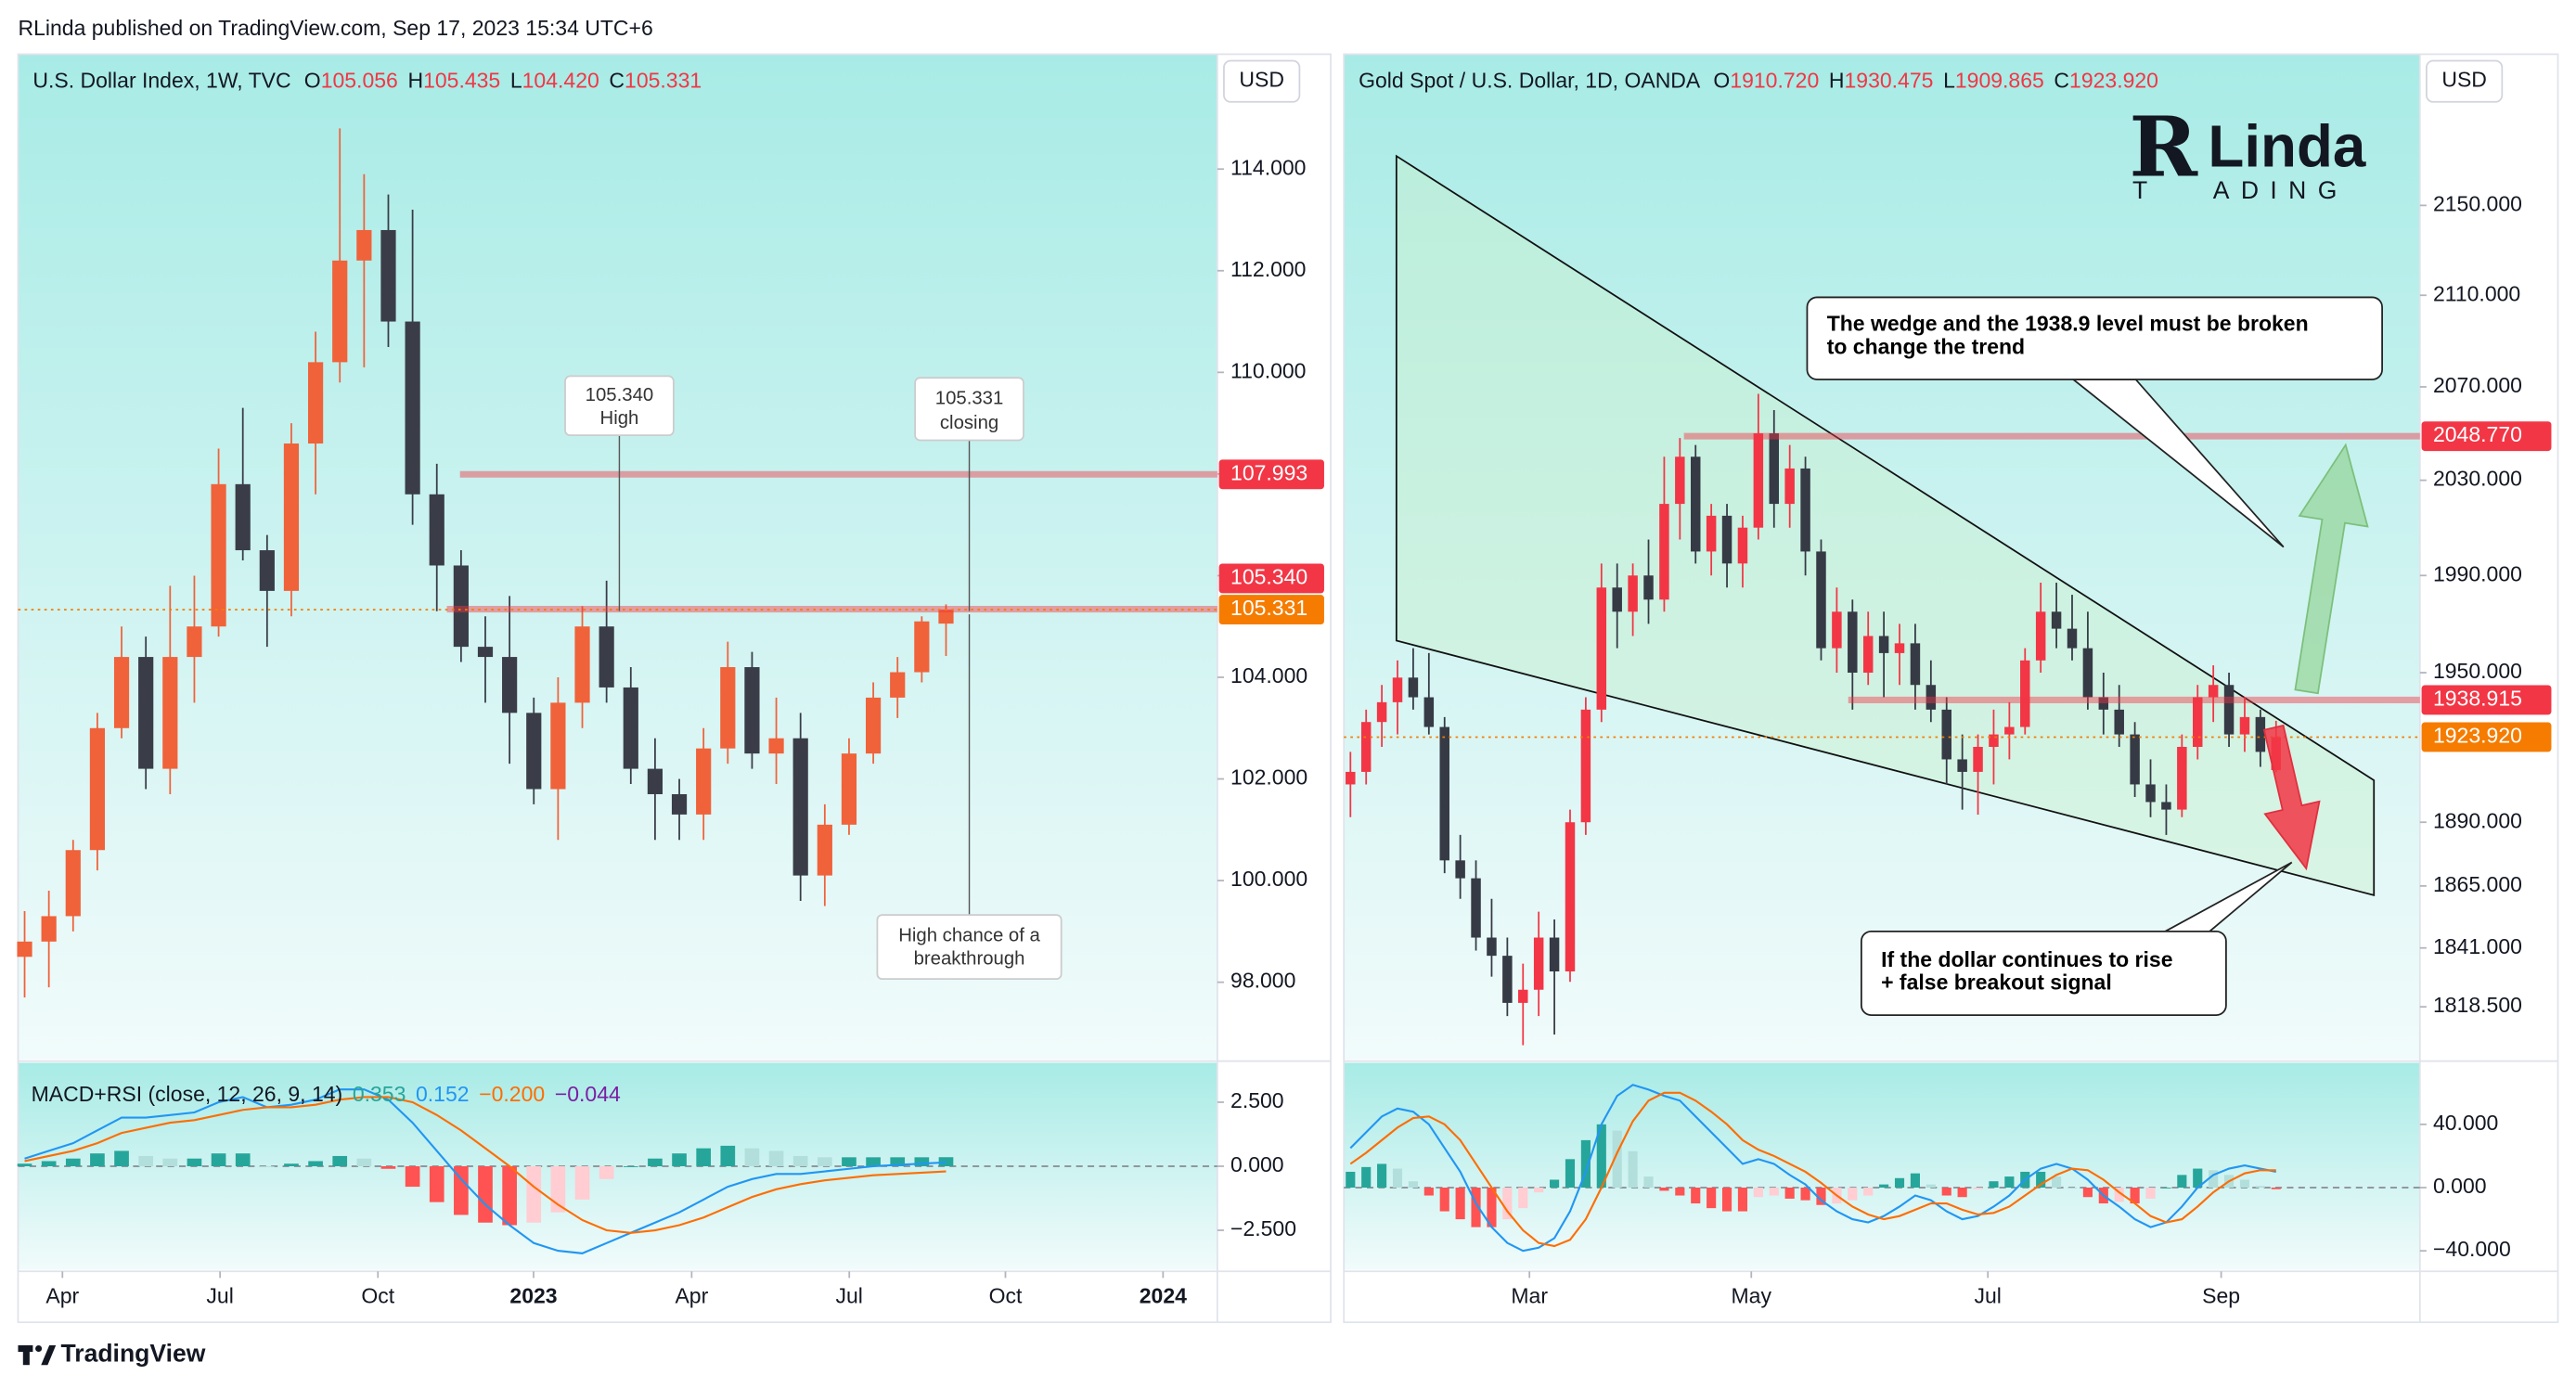  Describe the element at coordinates (1262, 981) in the screenshot. I see `y-tick-label: 98.000` at that location.